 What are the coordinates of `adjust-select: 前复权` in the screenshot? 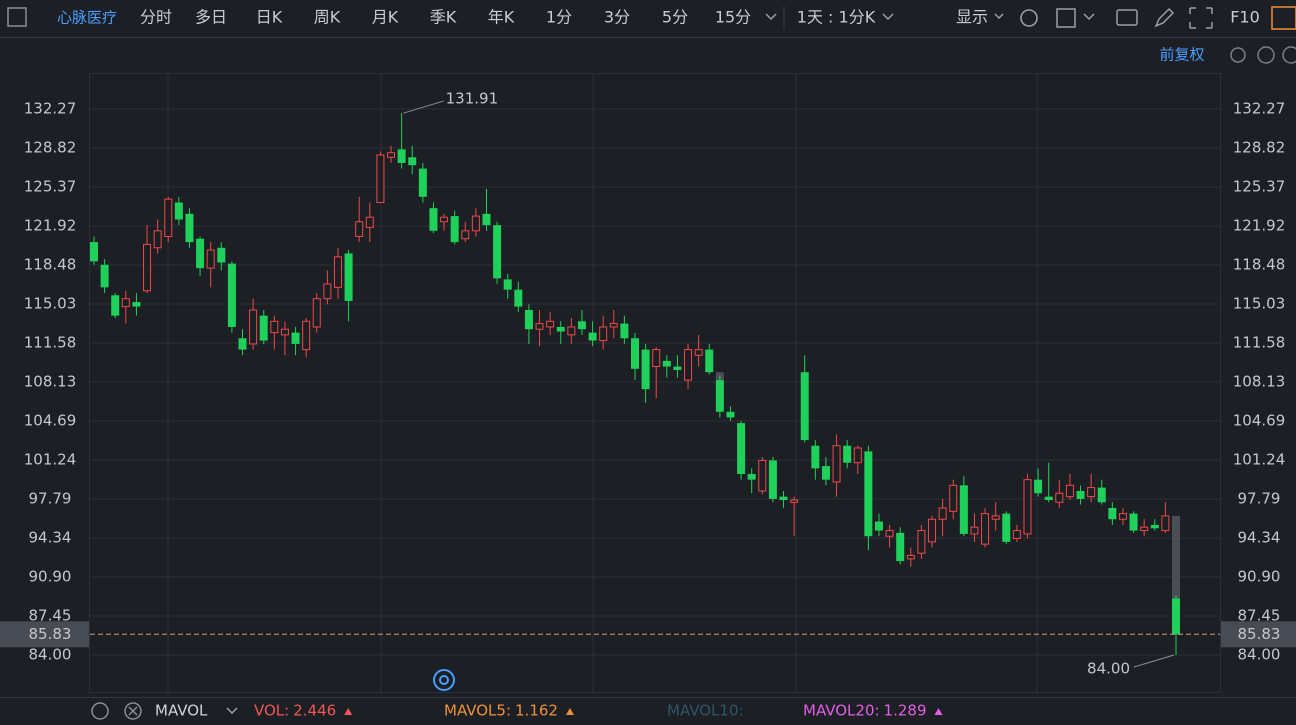 It's located at (1181, 55).